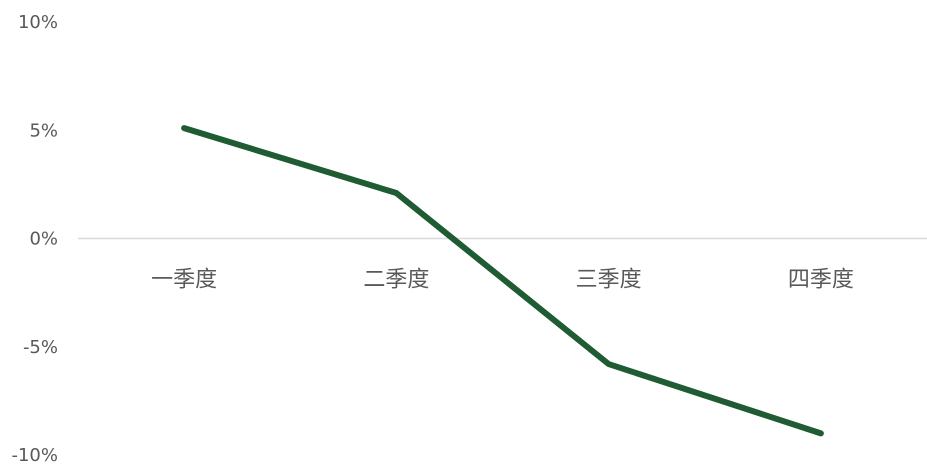 The image size is (927, 465). What do you see at coordinates (34, 455) in the screenshot?
I see `y-tick-label: -10%` at bounding box center [34, 455].